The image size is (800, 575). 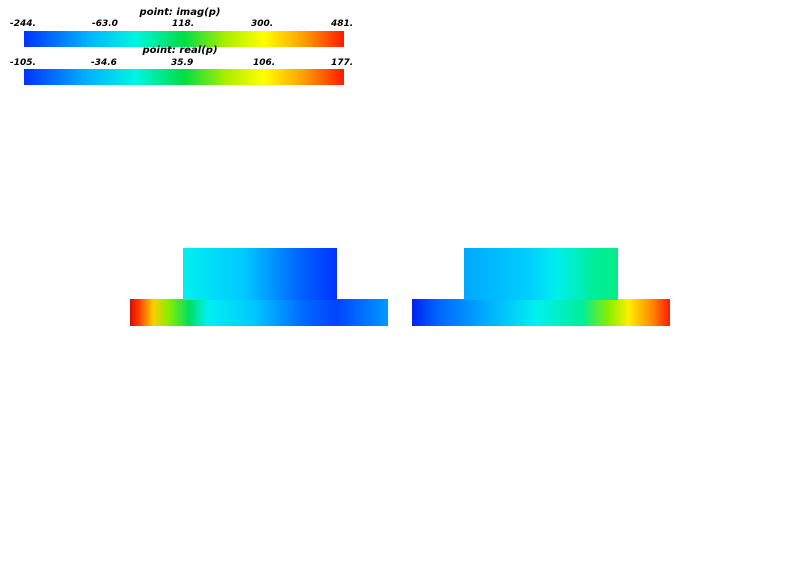 I want to click on domain-imag-field, so click(x=259, y=287).